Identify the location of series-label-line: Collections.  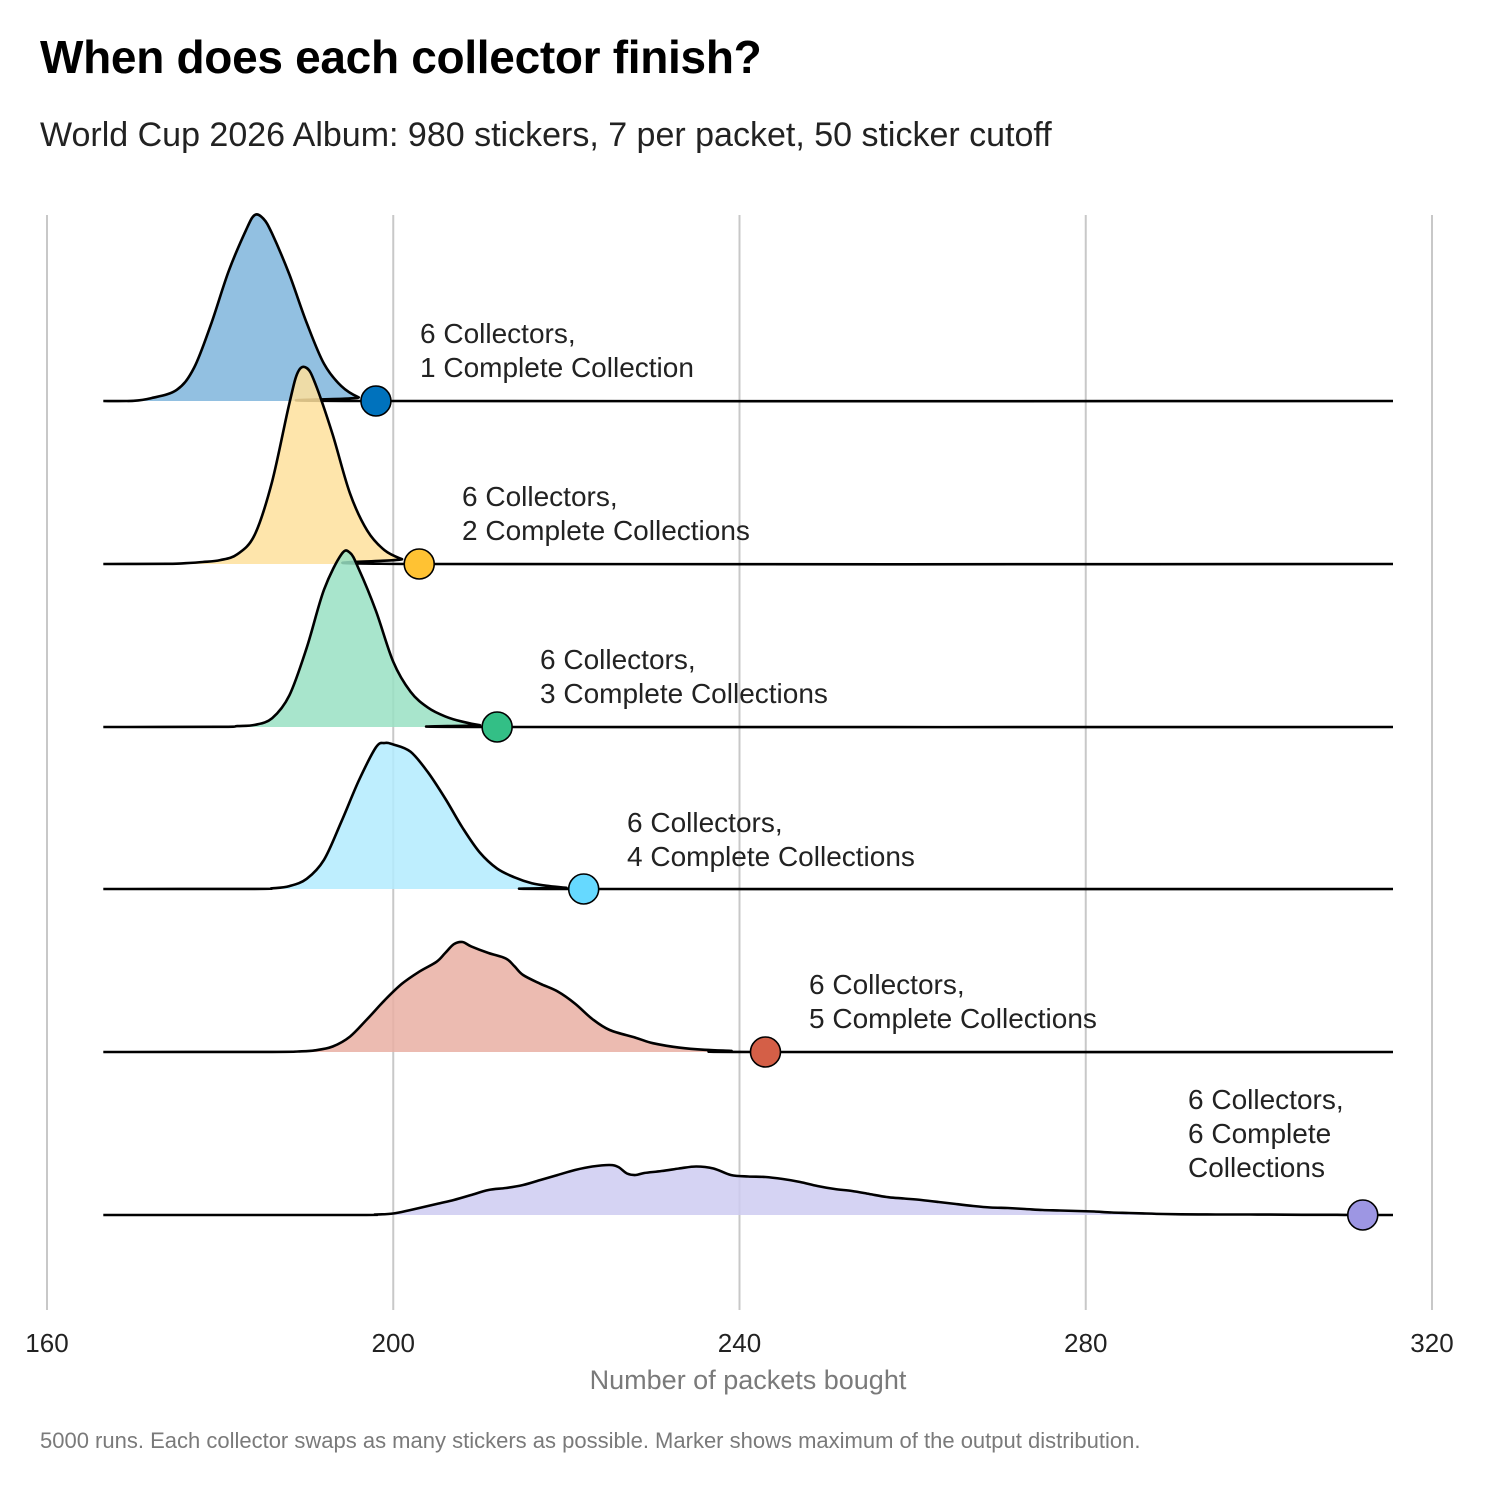
(1256, 1167).